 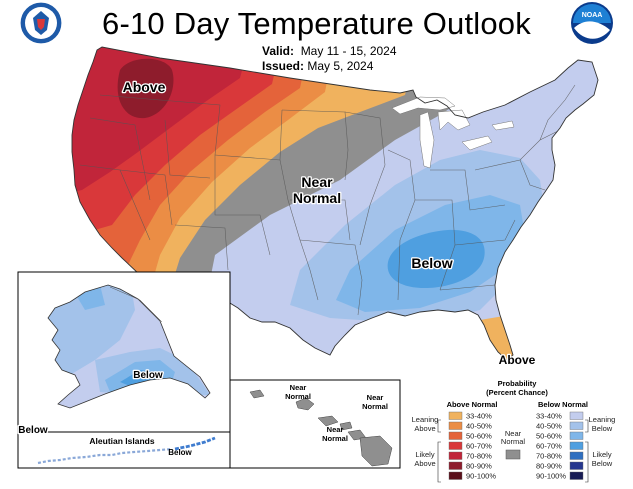 What do you see at coordinates (549, 456) in the screenshot?
I see `legend-below-label-4: 70-80%` at bounding box center [549, 456].